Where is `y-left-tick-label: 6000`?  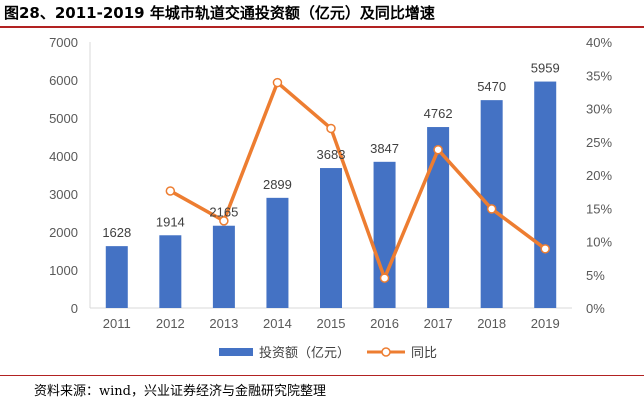
y-left-tick-label: 6000 is located at coordinates (63, 80).